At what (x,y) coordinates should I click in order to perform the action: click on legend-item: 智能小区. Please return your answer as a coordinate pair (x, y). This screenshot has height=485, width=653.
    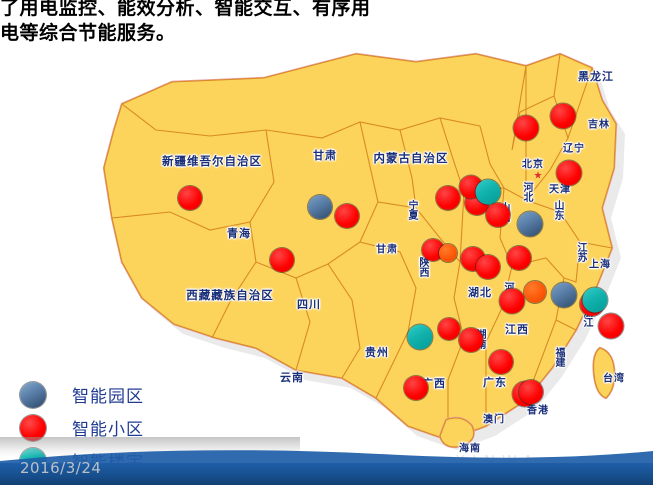
    Looking at the image, I should click on (76, 427).